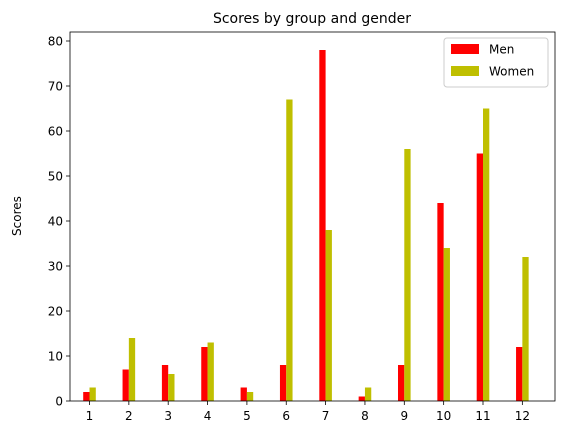 This screenshot has width=562, height=435. What do you see at coordinates (90, 416) in the screenshot?
I see `x-tick-label: 1` at bounding box center [90, 416].